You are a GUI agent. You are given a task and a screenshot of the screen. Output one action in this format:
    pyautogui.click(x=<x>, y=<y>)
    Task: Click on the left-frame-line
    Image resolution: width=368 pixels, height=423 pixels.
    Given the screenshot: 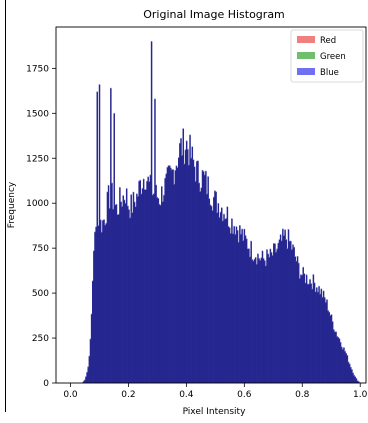 What is the action you would take?
    pyautogui.click(x=5, y=206)
    